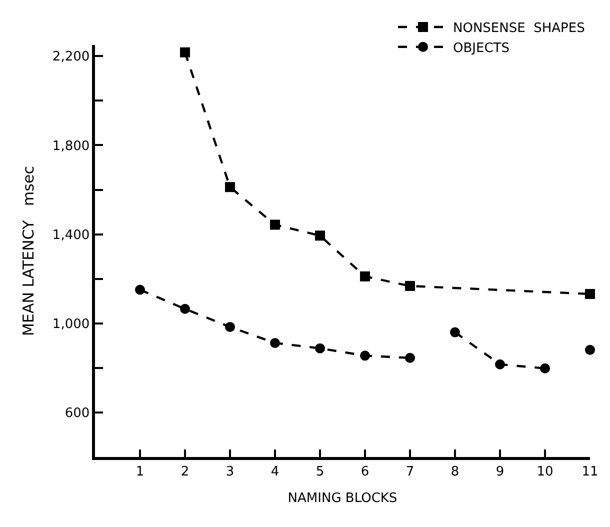  Describe the element at coordinates (71, 235) in the screenshot. I see `y-tick-label: 1,400` at that location.